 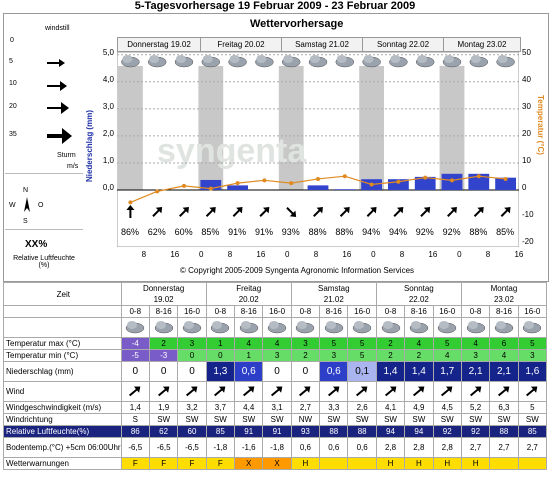 What do you see at coordinates (277, 431) in the screenshot?
I see `table-cell: 91` at bounding box center [277, 431].